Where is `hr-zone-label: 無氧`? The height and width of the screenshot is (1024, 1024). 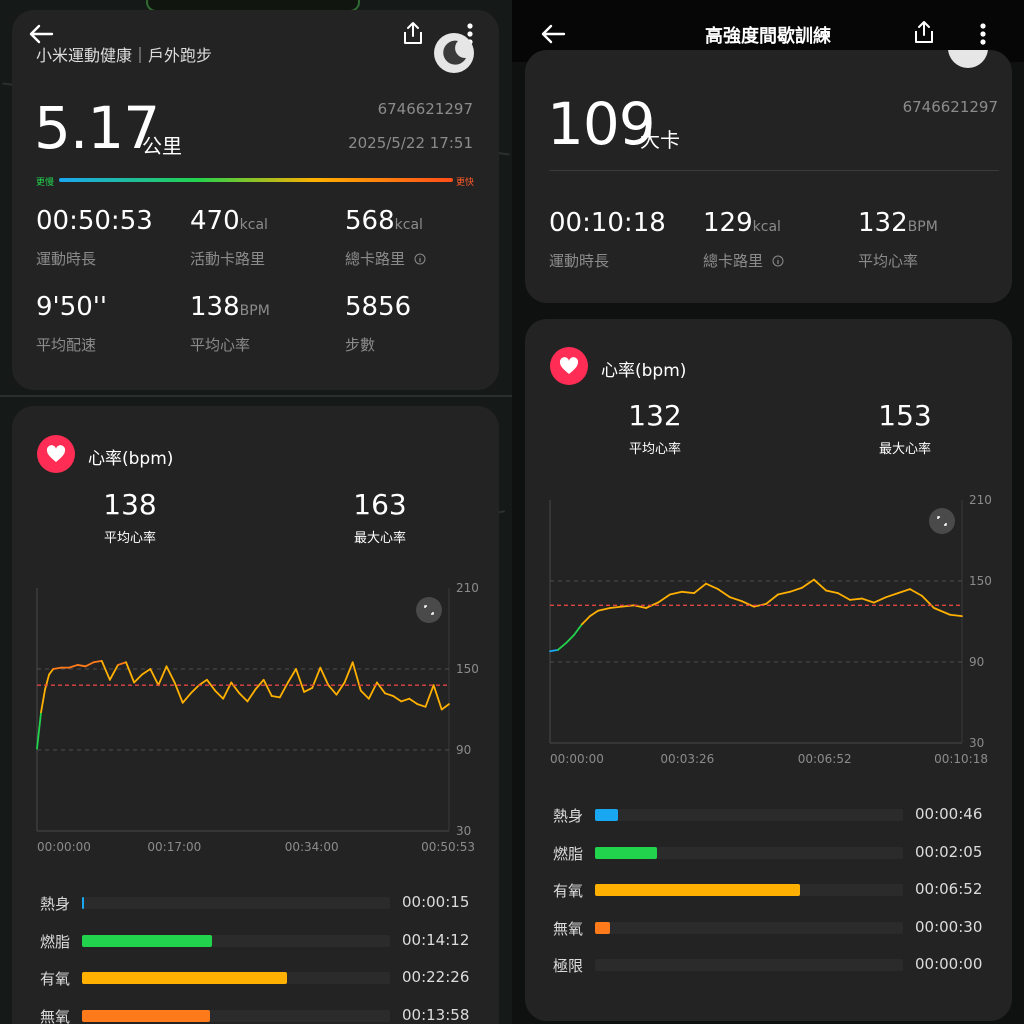 hr-zone-label: 無氧 is located at coordinates (568, 928).